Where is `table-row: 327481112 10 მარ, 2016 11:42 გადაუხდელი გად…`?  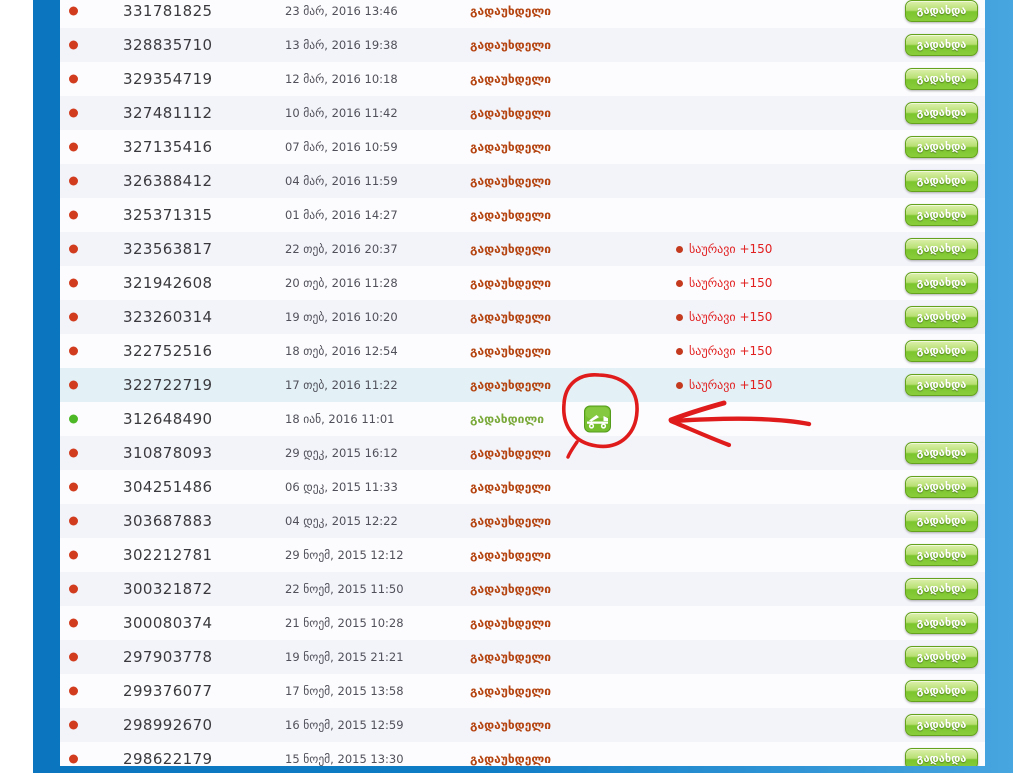
table-row: 327481112 10 მარ, 2016 11:42 გადაუხდელი გად… is located at coordinates (522, 113).